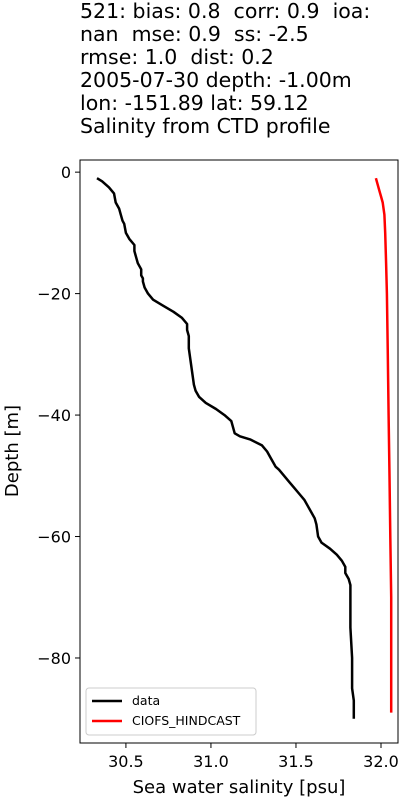 This screenshot has width=400, height=800. What do you see at coordinates (126, 761) in the screenshot?
I see `x-tick-label: 30.5` at bounding box center [126, 761].